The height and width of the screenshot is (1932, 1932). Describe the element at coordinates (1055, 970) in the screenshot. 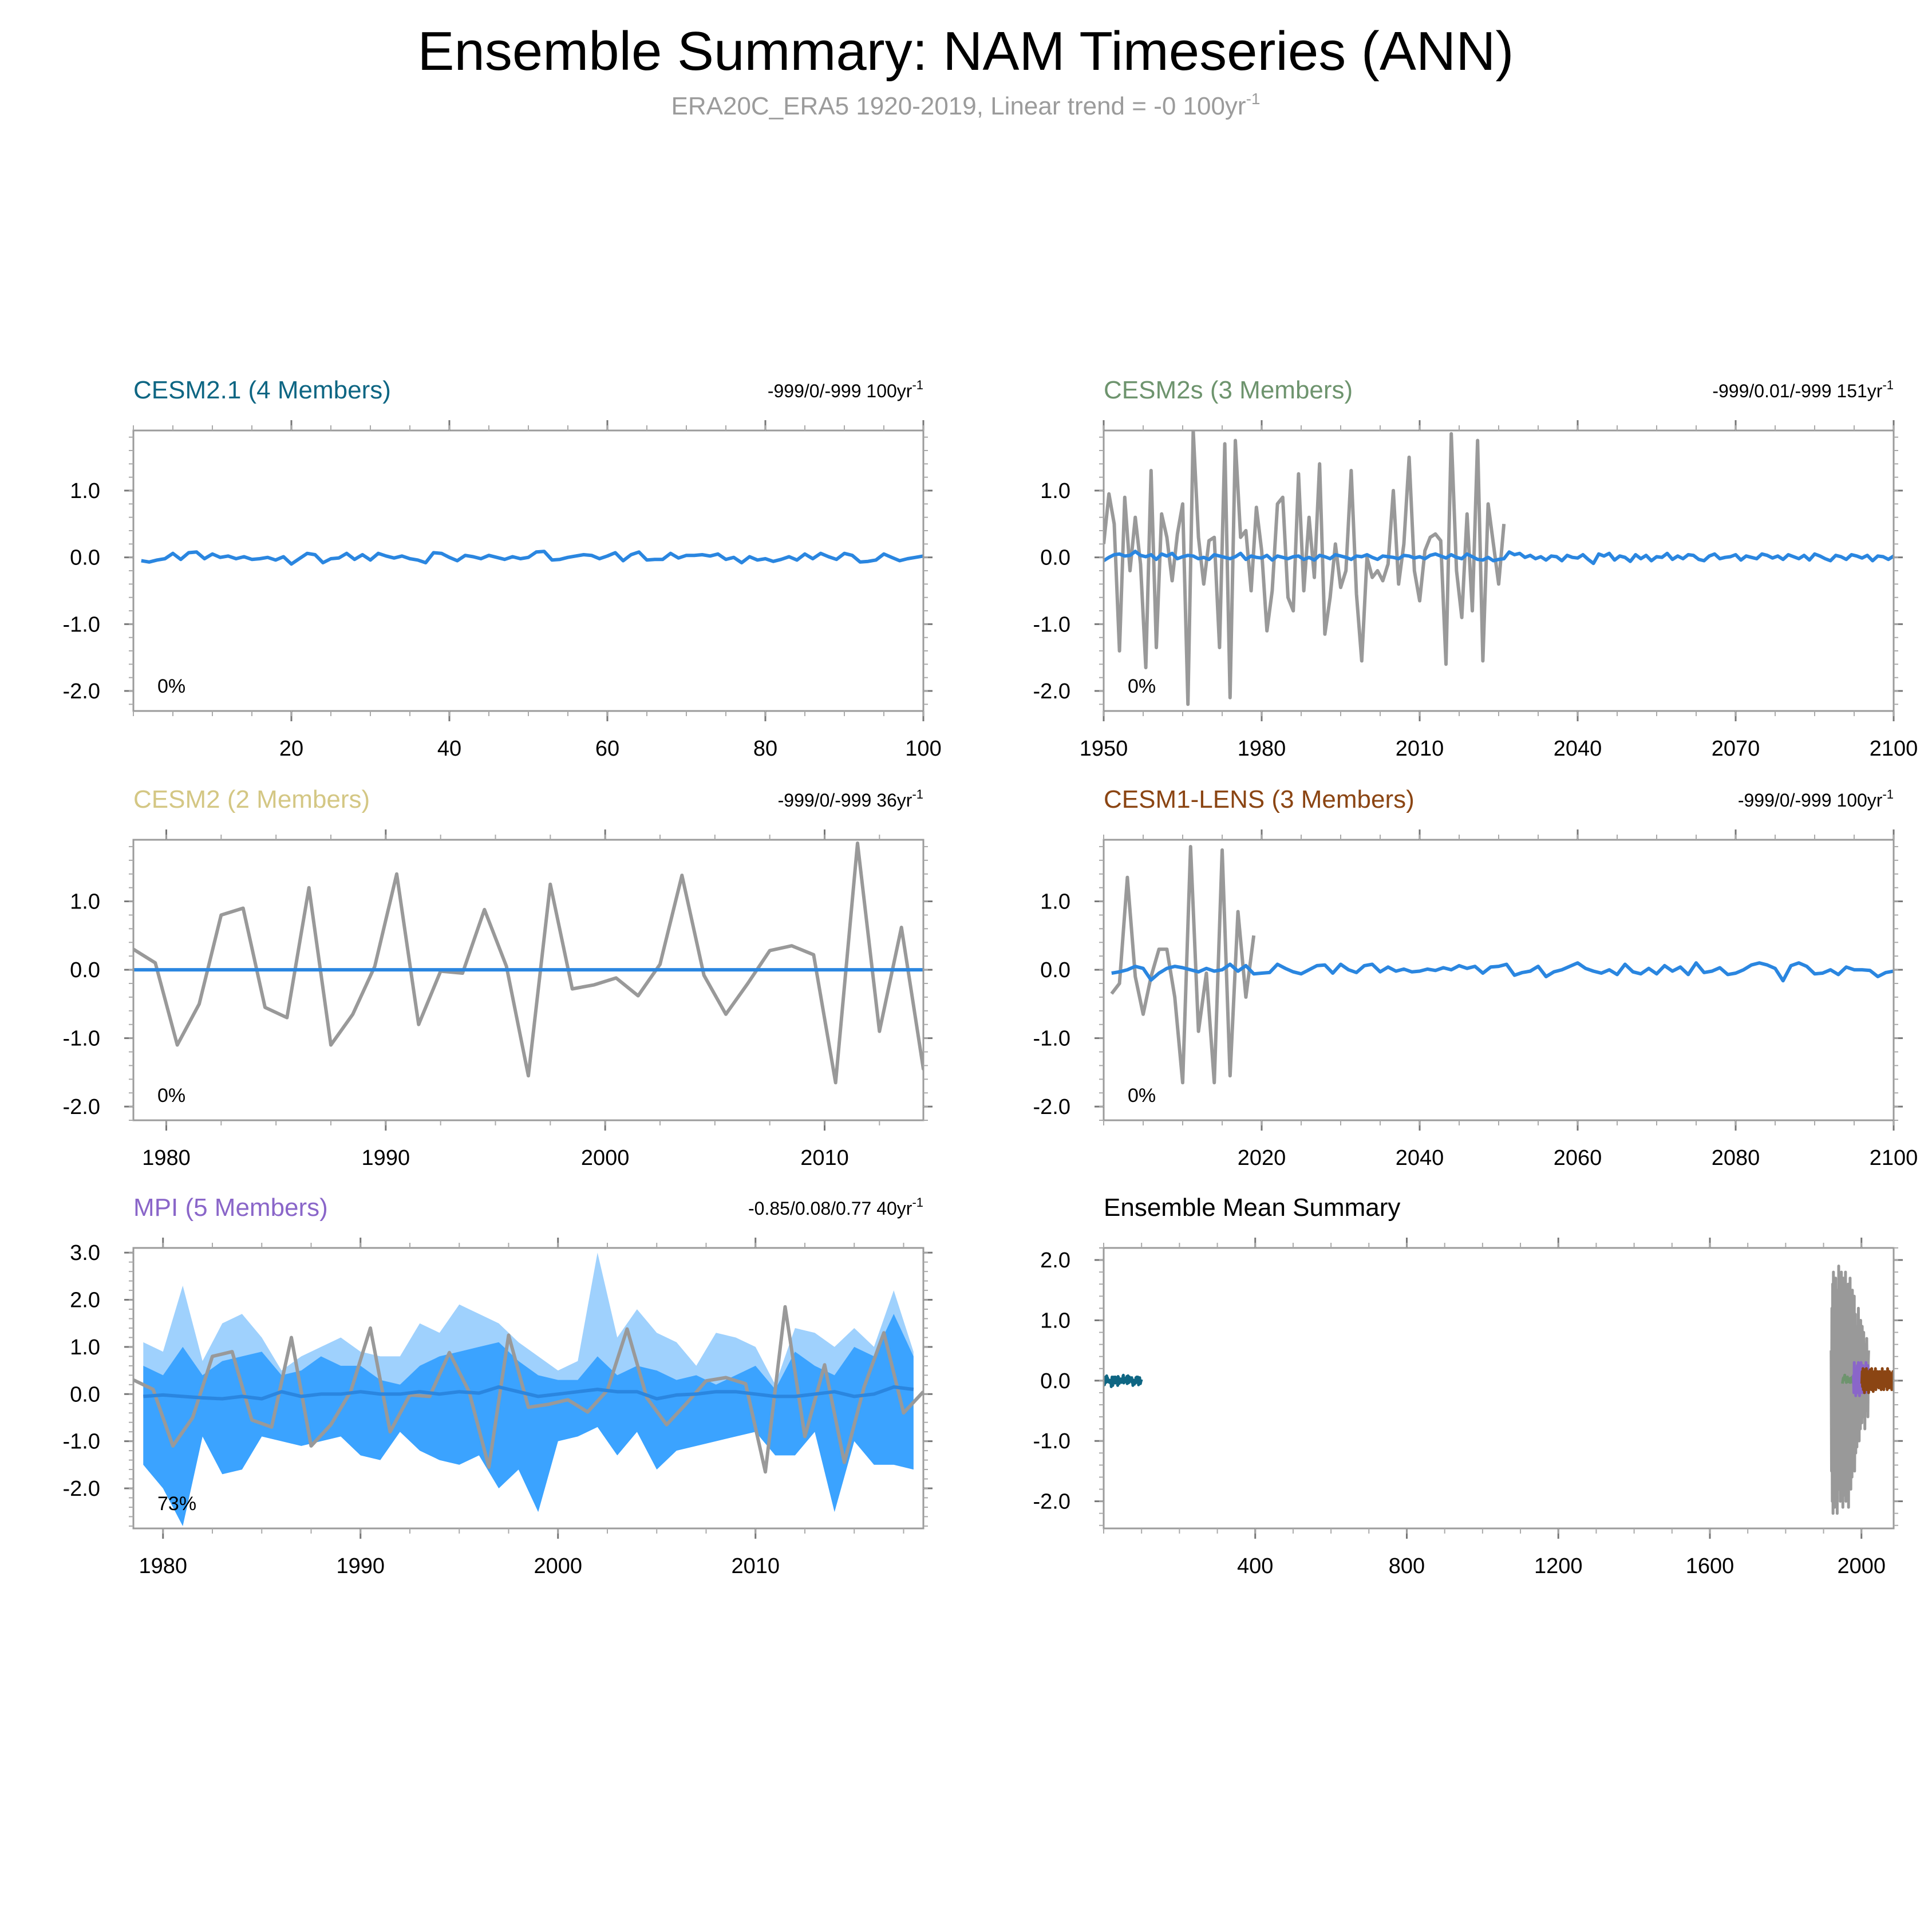

I see `y-tick-label-cesm1: 0.0` at that location.